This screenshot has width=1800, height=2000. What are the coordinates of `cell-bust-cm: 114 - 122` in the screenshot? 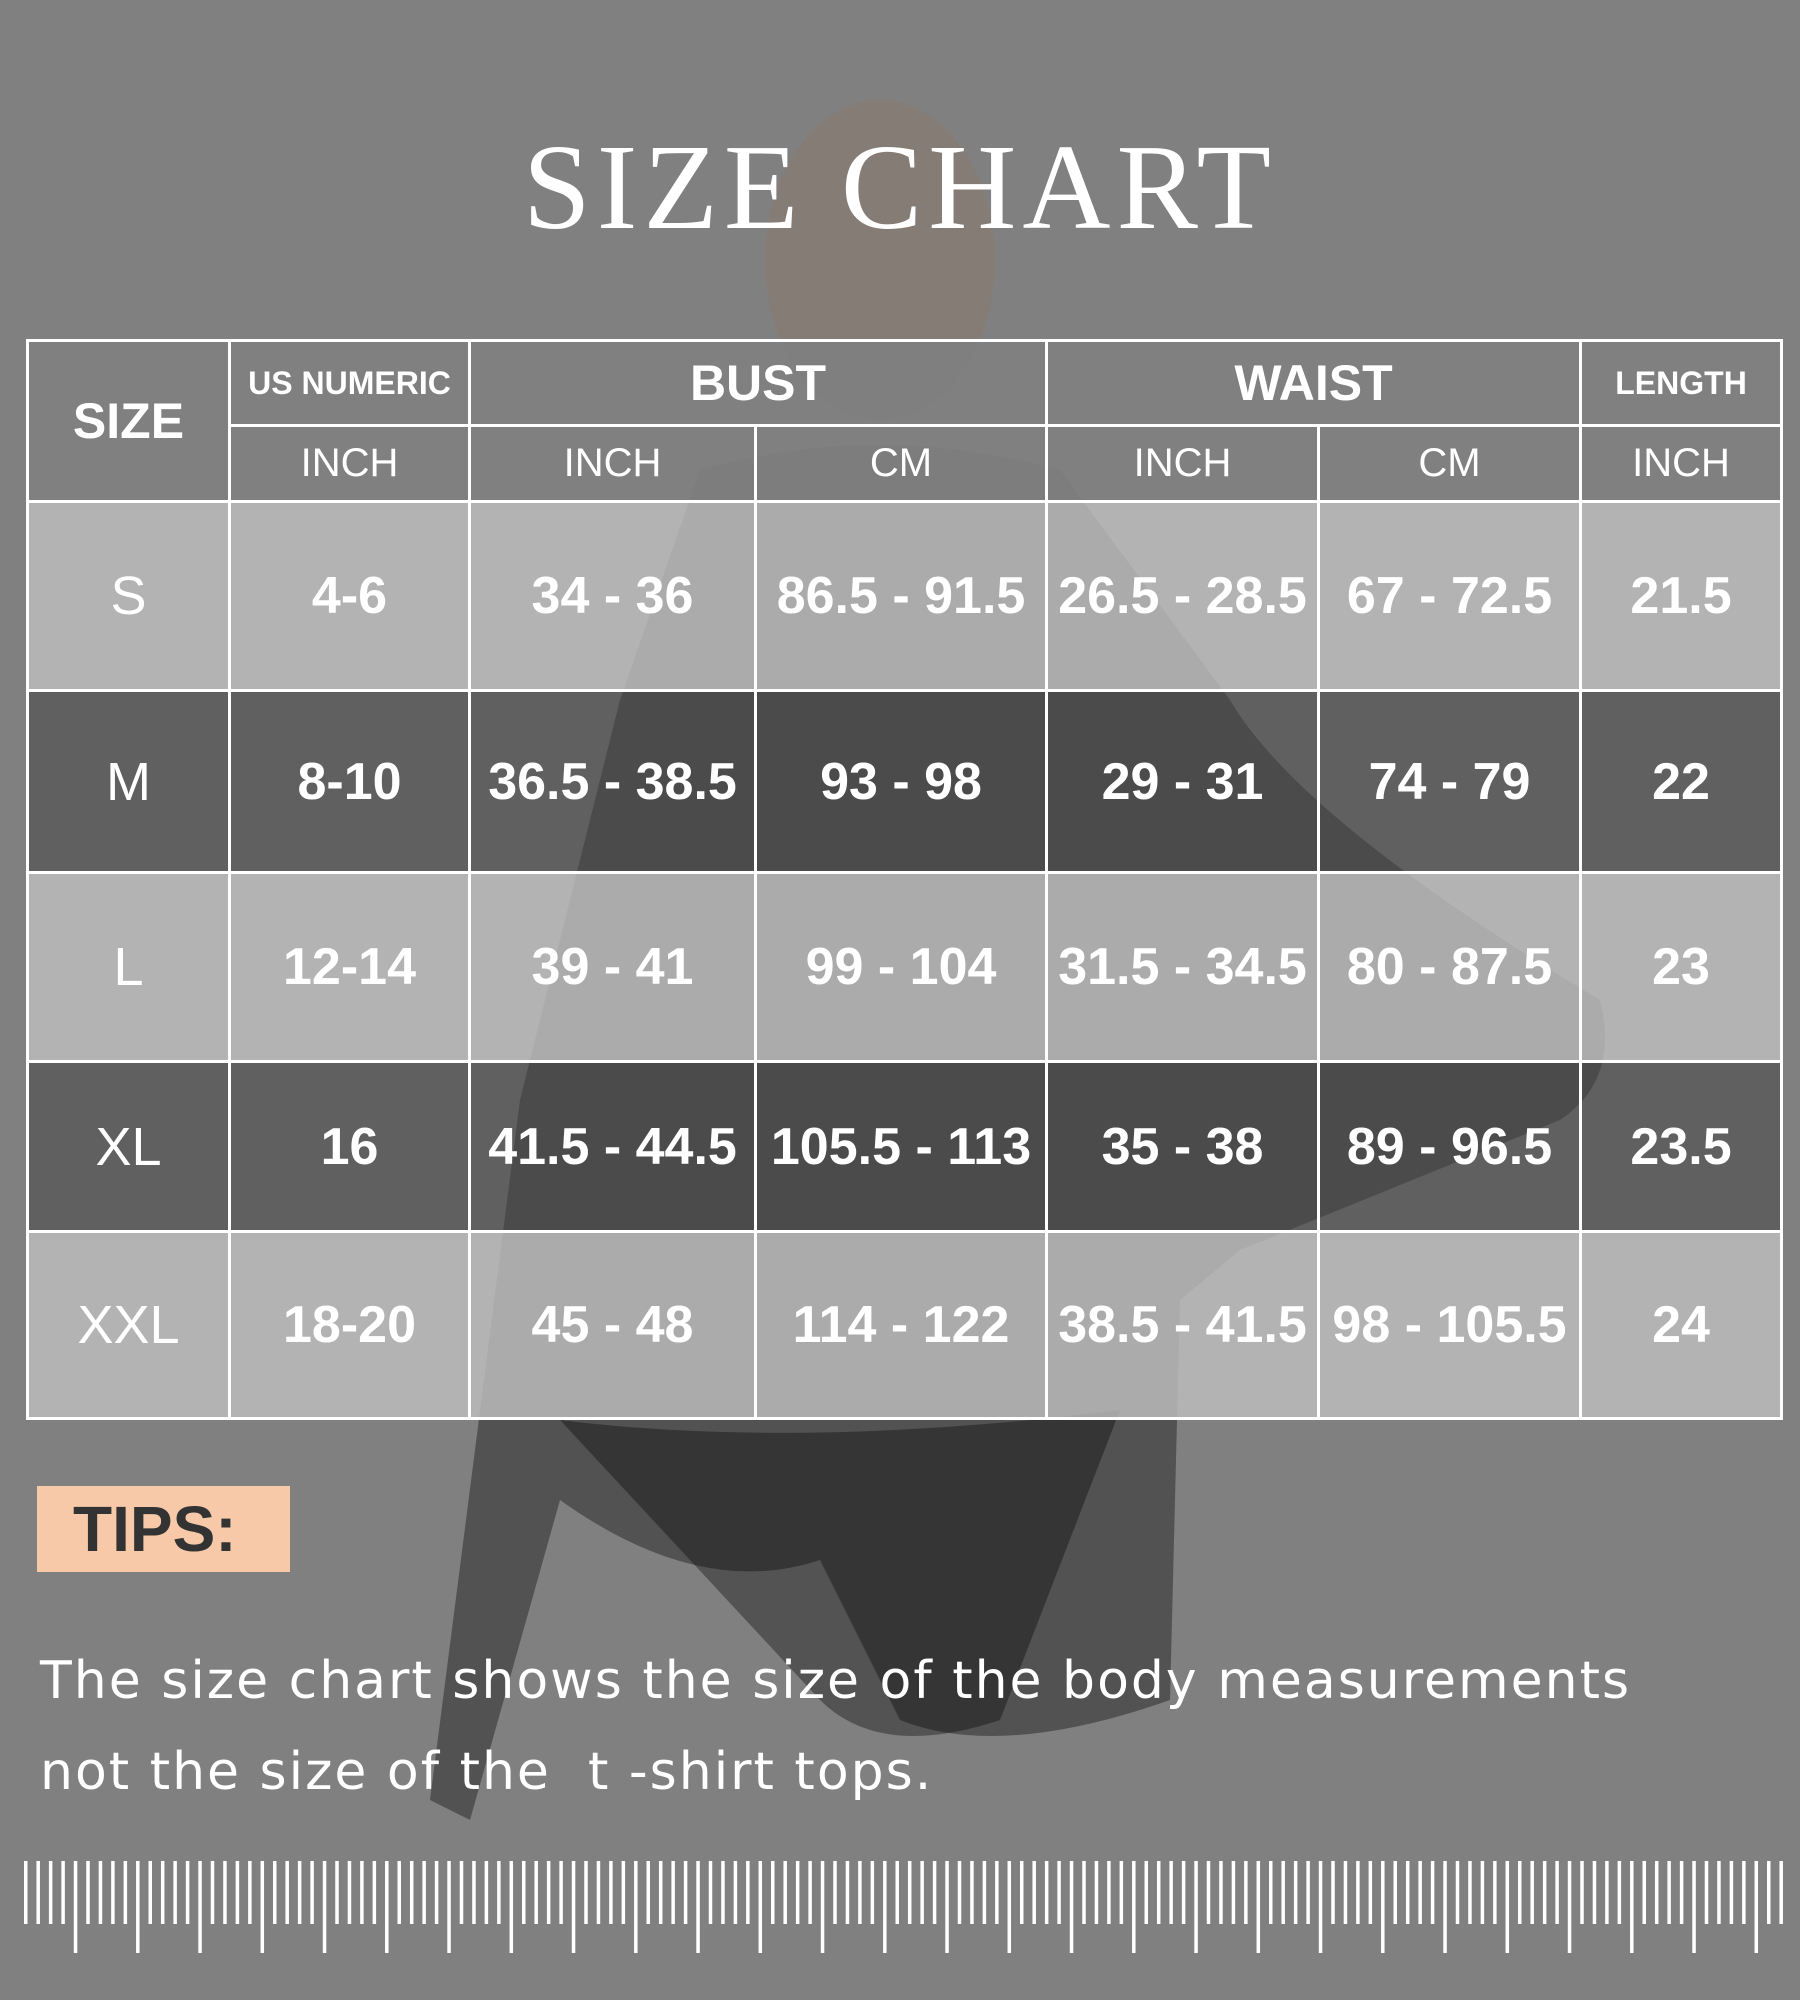 It's located at (901, 1325).